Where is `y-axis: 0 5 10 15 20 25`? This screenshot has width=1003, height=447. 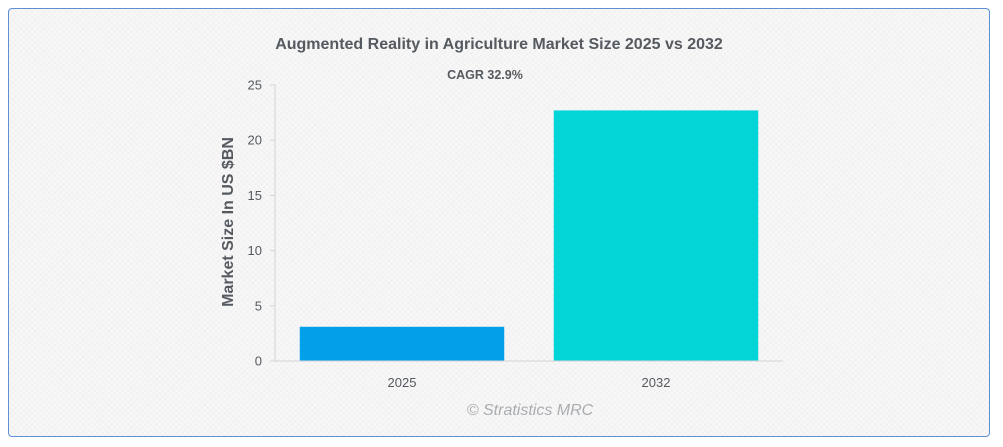 y-axis: 0 5 10 15 20 25 is located at coordinates (262, 223).